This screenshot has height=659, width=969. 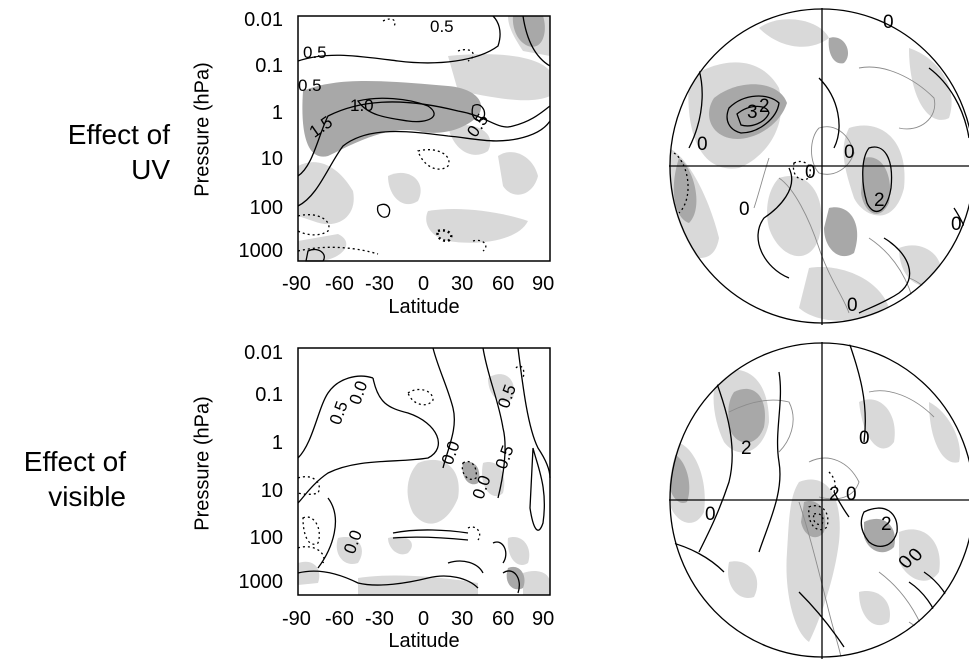 I want to click on row-label-line2: UV, so click(x=150, y=169).